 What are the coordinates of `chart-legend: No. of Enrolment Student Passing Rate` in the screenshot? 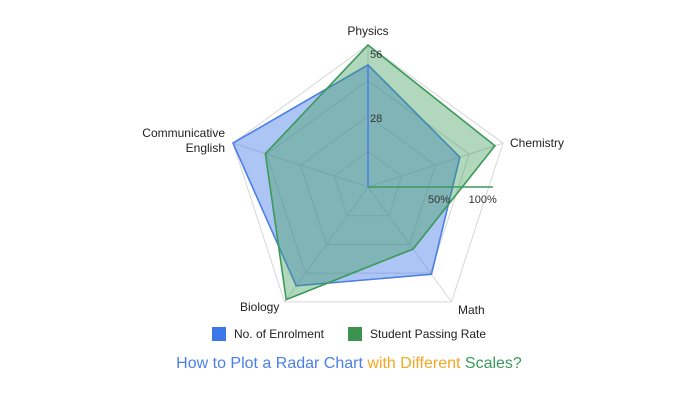 It's located at (349, 334).